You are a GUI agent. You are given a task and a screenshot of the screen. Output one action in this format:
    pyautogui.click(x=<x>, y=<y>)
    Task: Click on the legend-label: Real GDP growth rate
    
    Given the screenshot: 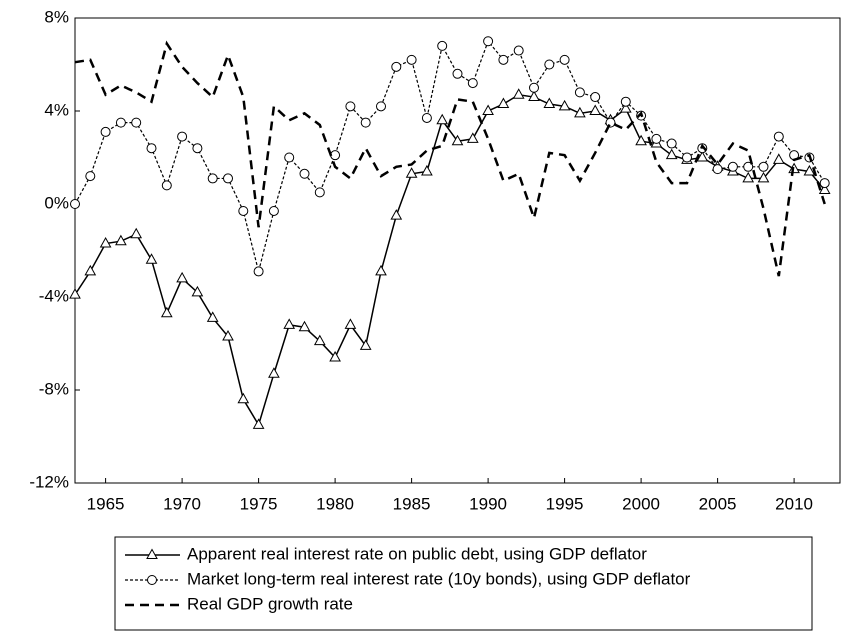 What is the action you would take?
    pyautogui.click(x=270, y=603)
    